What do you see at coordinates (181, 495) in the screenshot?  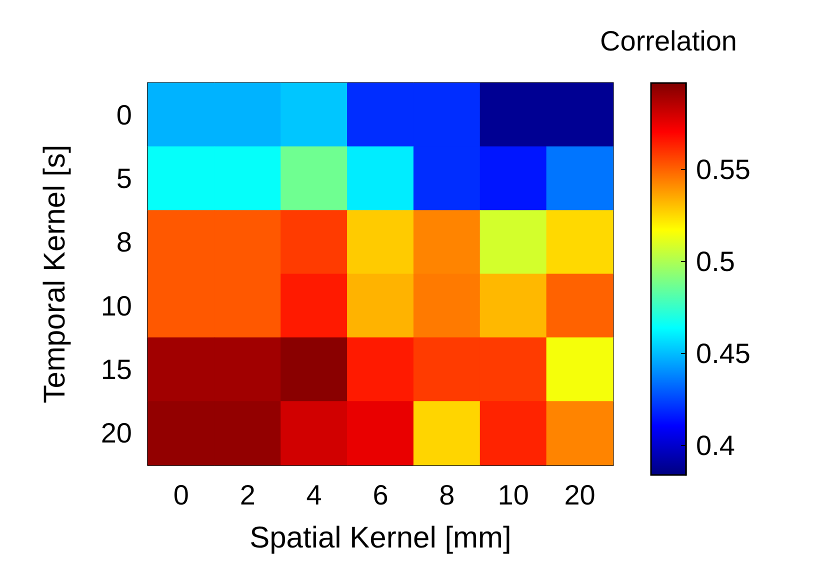 I see `x-tick-label: 0` at bounding box center [181, 495].